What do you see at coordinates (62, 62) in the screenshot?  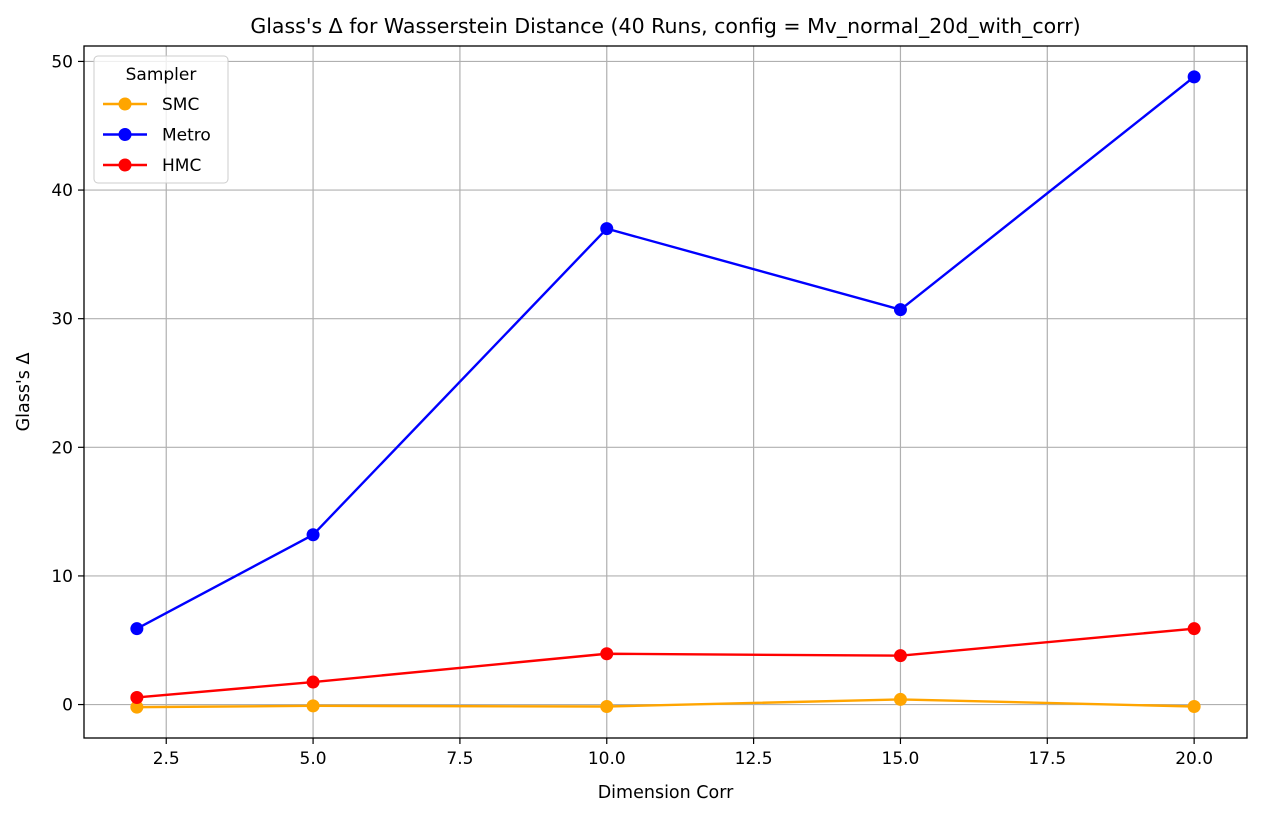 I see `y-tick-label: 50` at bounding box center [62, 62].